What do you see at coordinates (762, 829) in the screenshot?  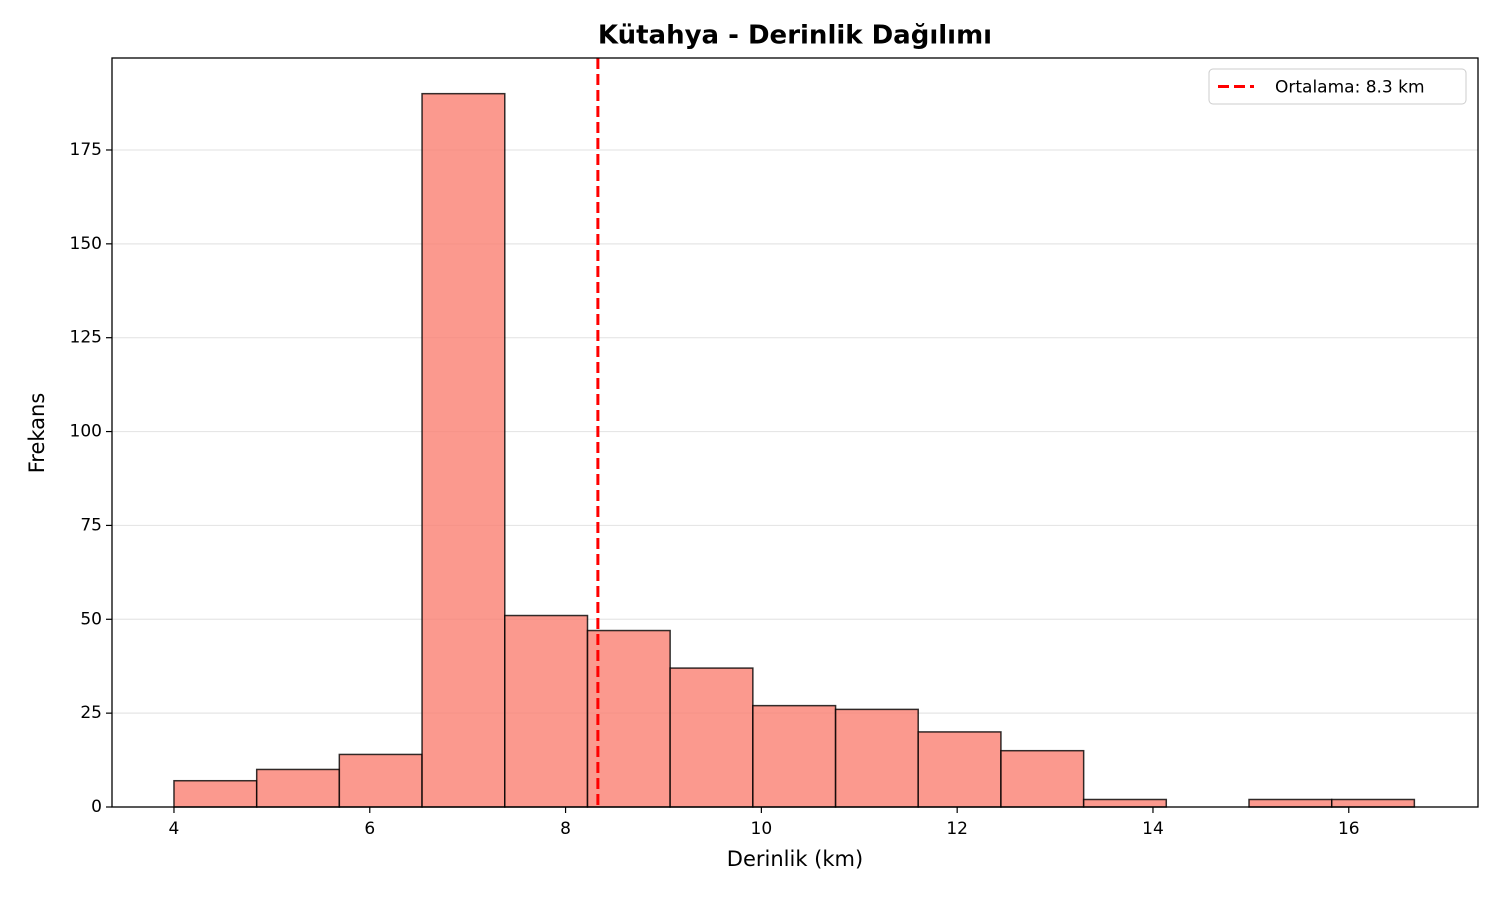 I see `x-tick-label: 10` at bounding box center [762, 829].